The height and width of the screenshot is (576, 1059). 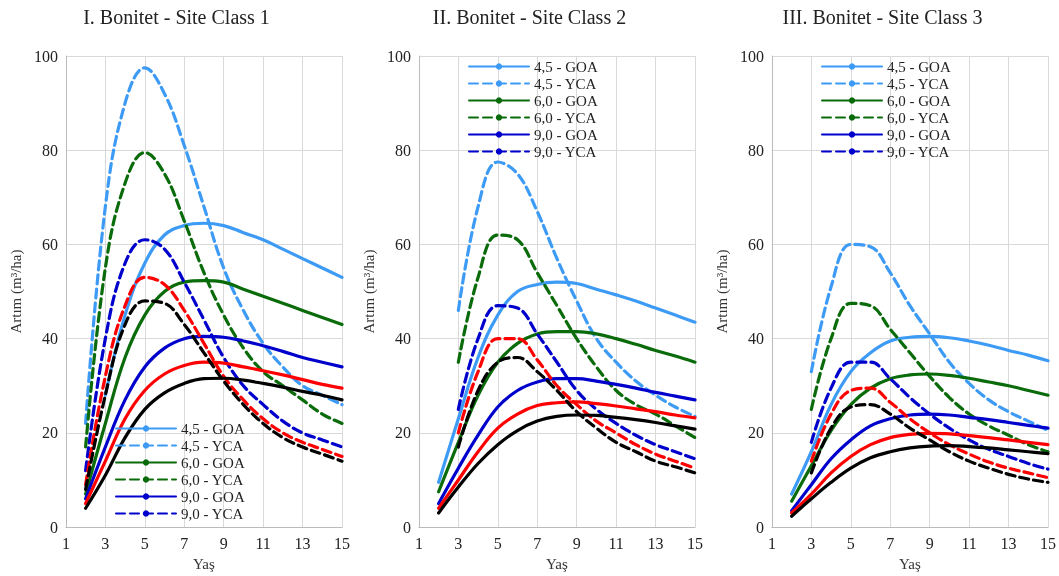 What do you see at coordinates (882, 17) in the screenshot?
I see `chart-title: III. Bonitet - Site Class 3` at bounding box center [882, 17].